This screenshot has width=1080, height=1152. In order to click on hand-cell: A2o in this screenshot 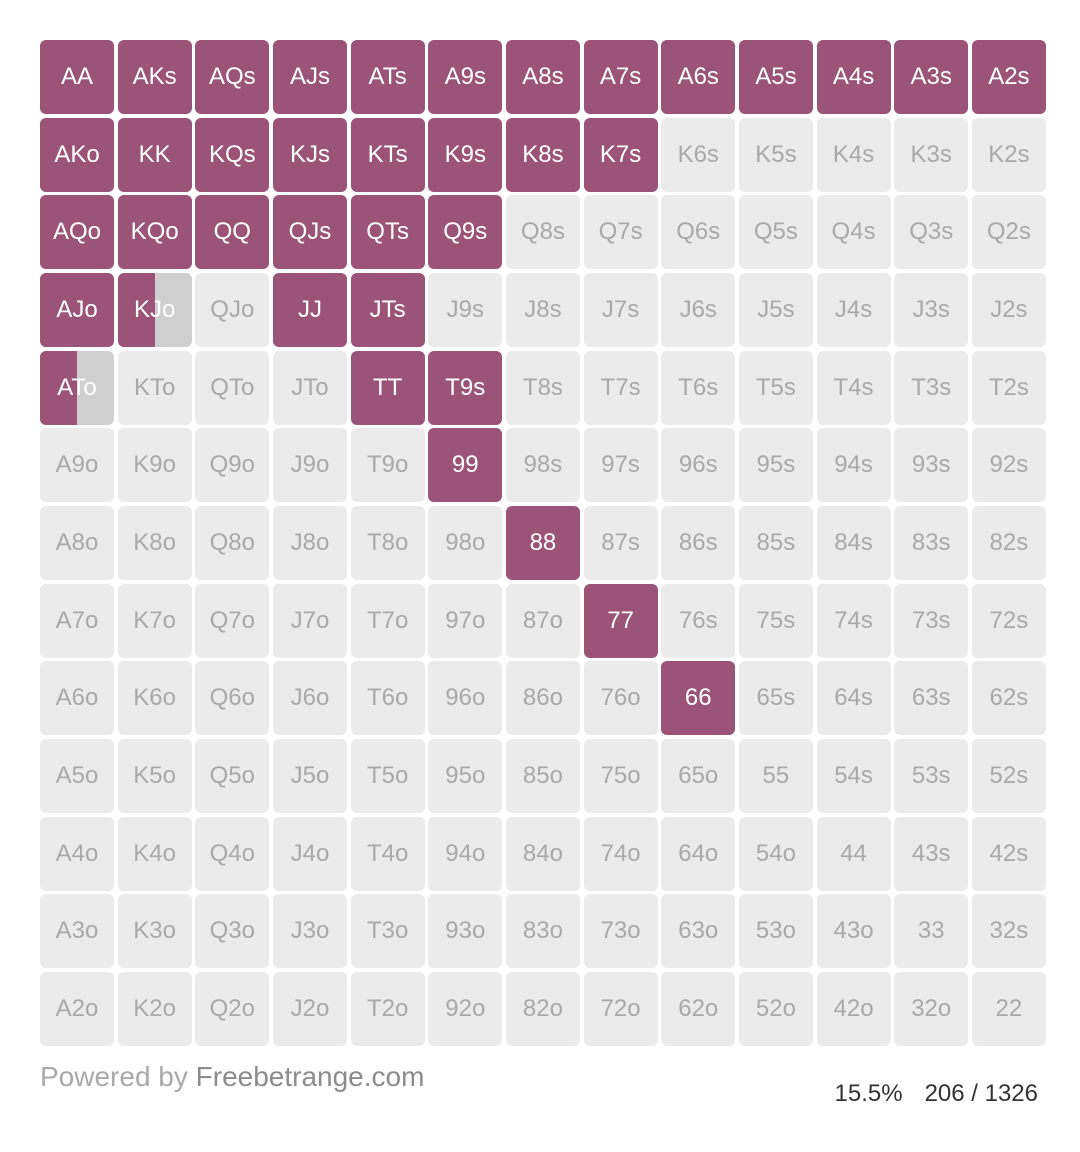, I will do `click(77, 1008)`.